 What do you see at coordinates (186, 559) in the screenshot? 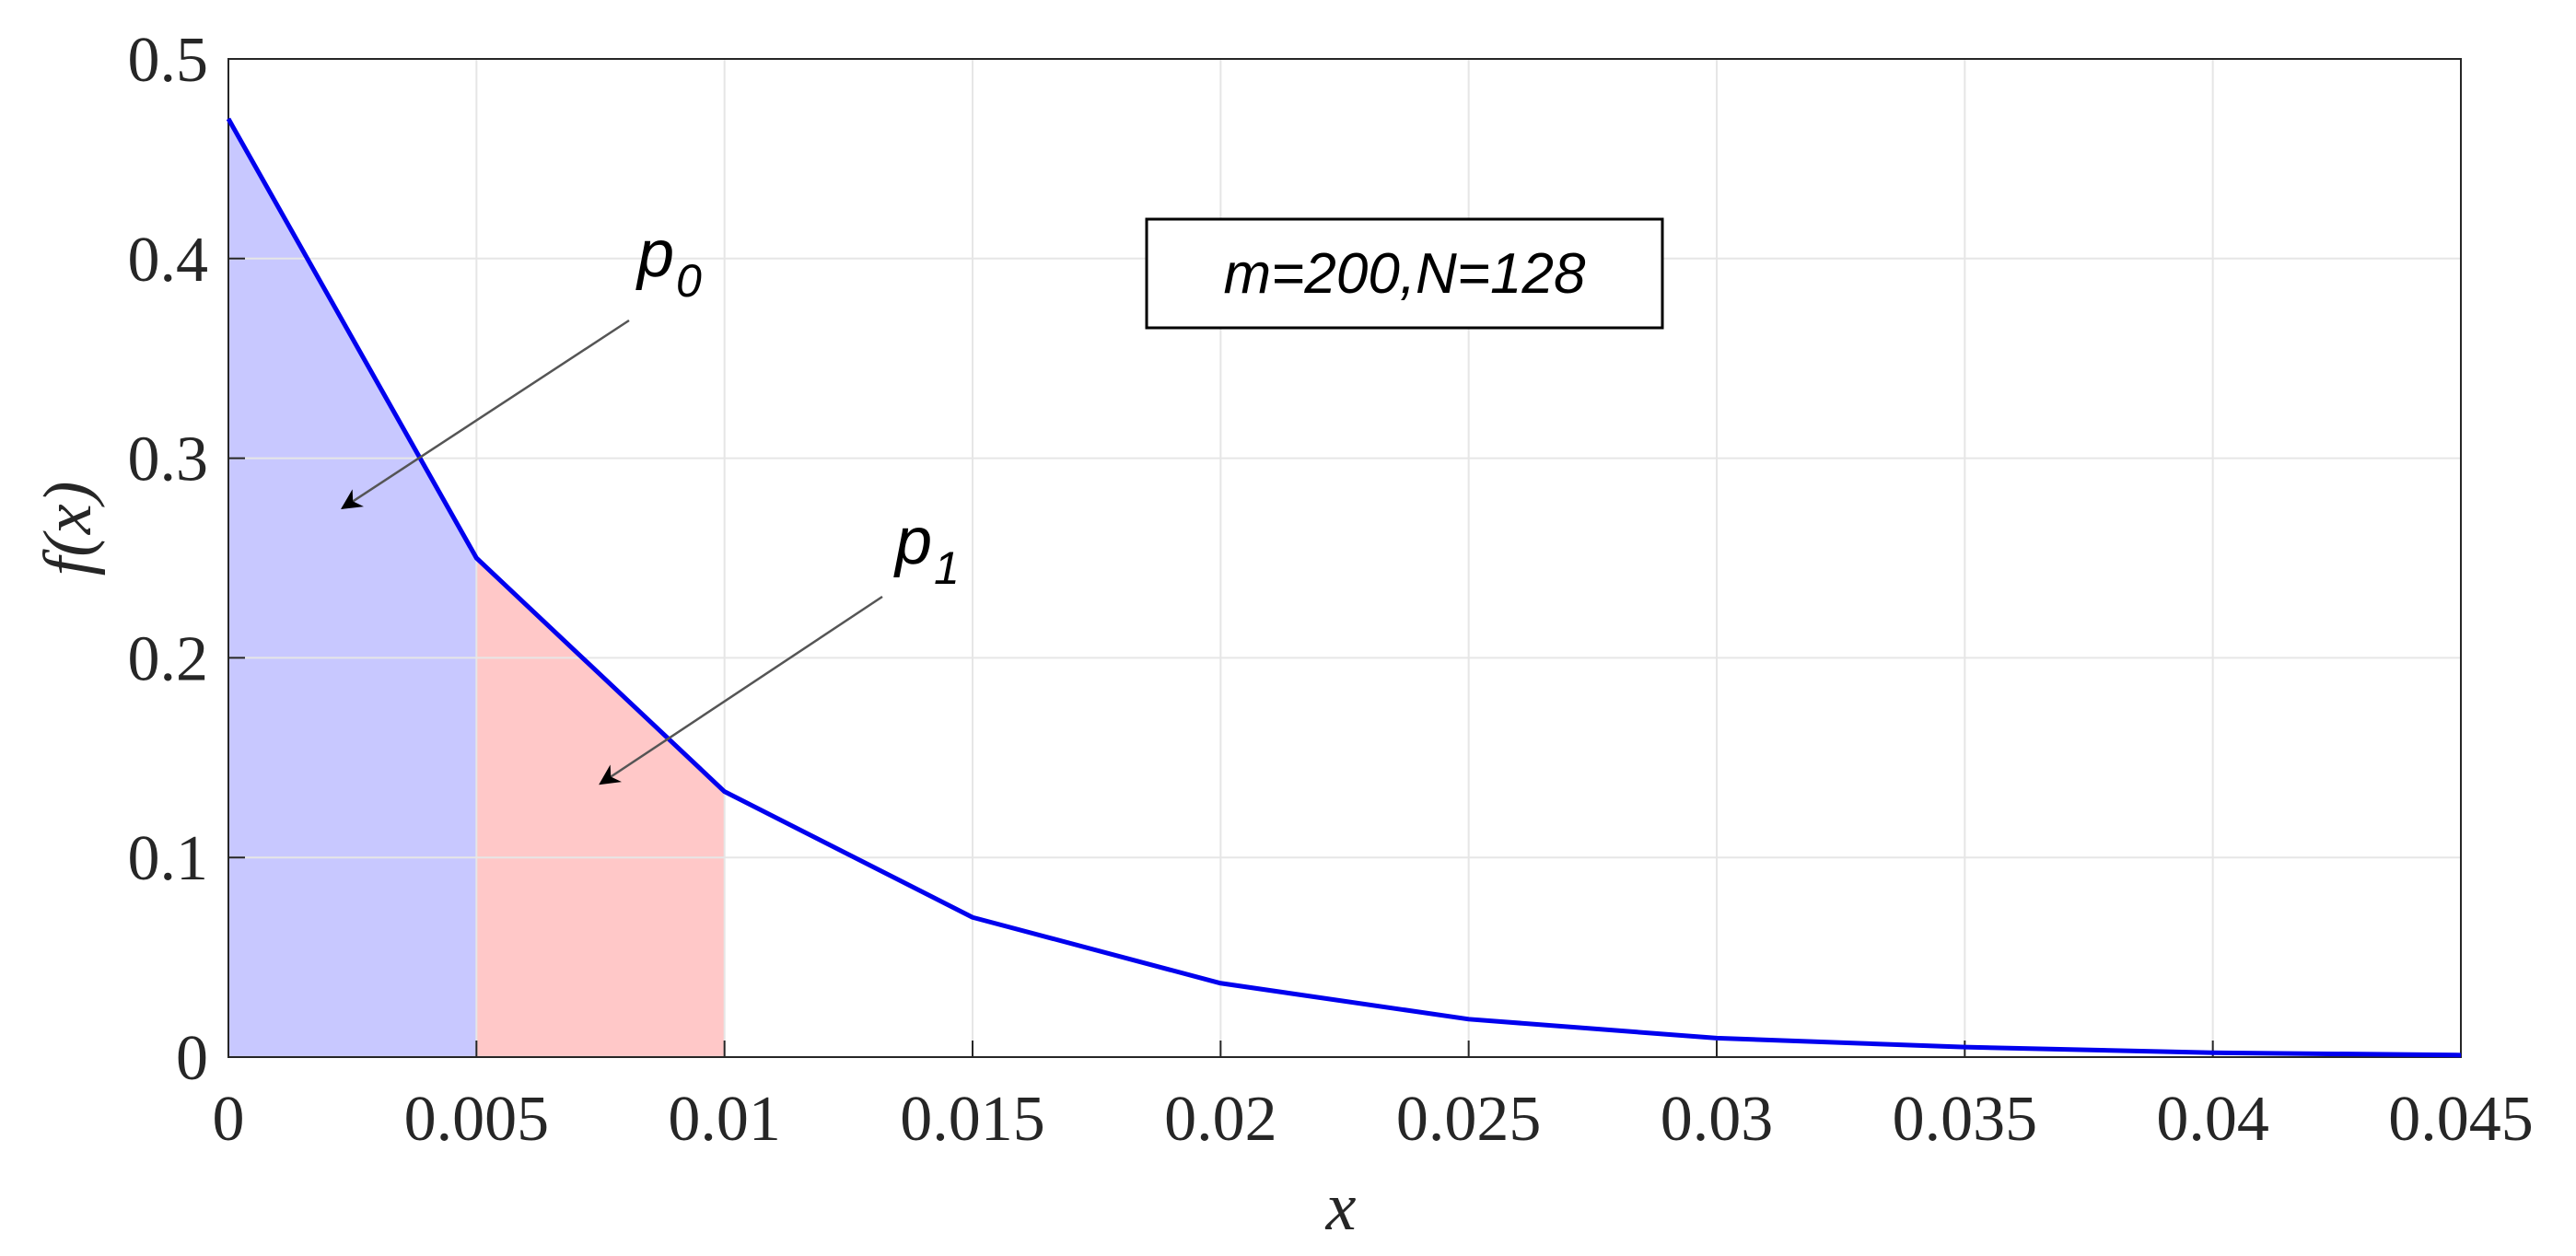
I see `y-ticks: 0 0.1 0.2 0.3 0.4 0.5` at bounding box center [186, 559].